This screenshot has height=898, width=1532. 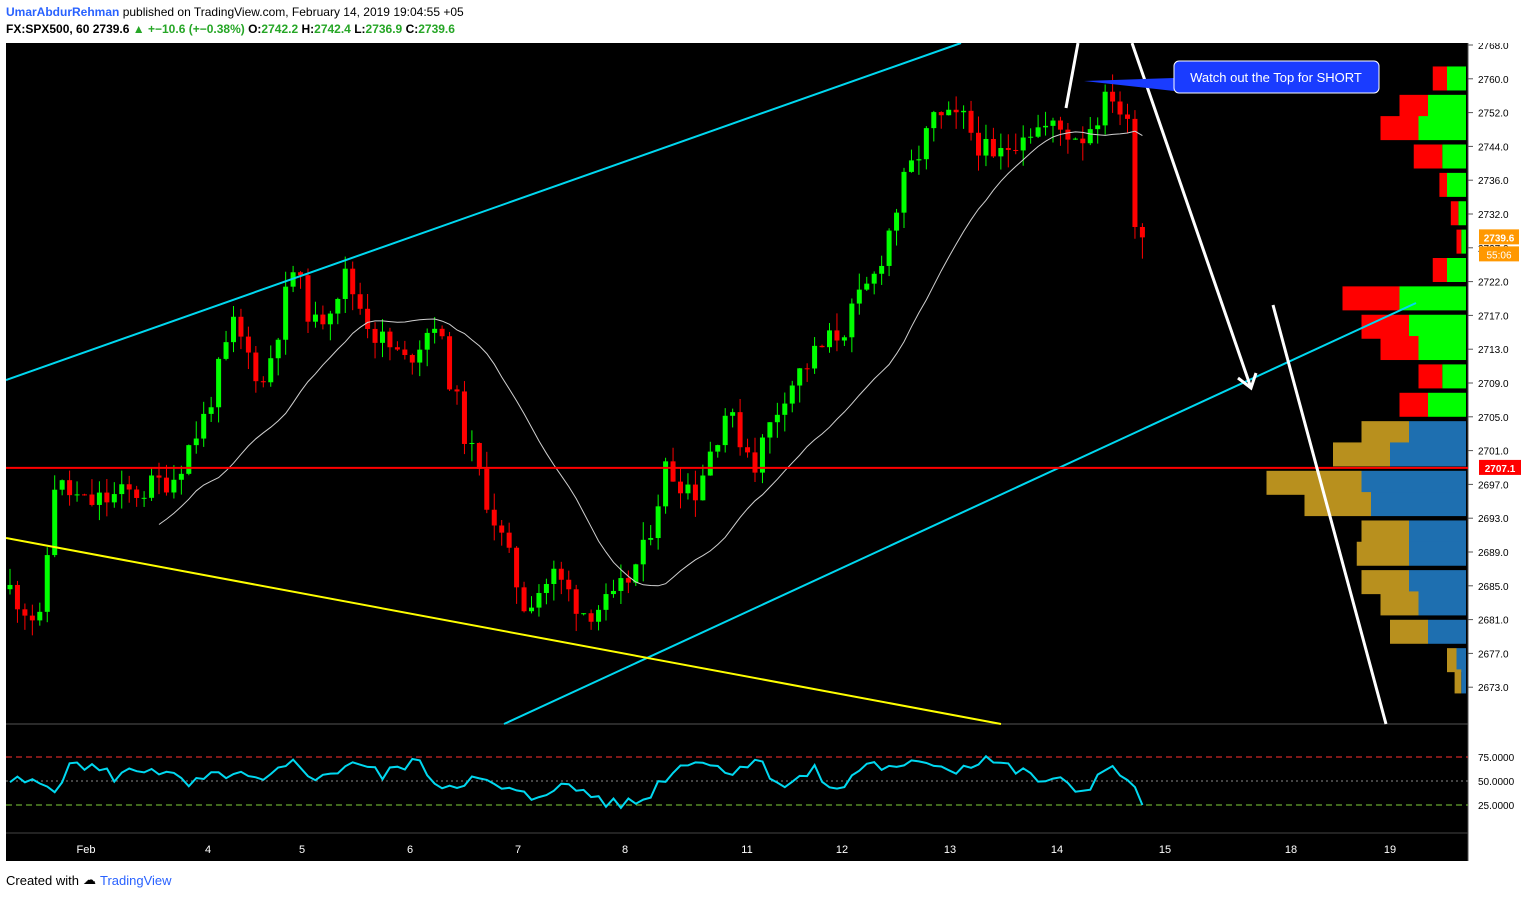 I want to click on time-tick-label: 14, so click(x=1057, y=850).